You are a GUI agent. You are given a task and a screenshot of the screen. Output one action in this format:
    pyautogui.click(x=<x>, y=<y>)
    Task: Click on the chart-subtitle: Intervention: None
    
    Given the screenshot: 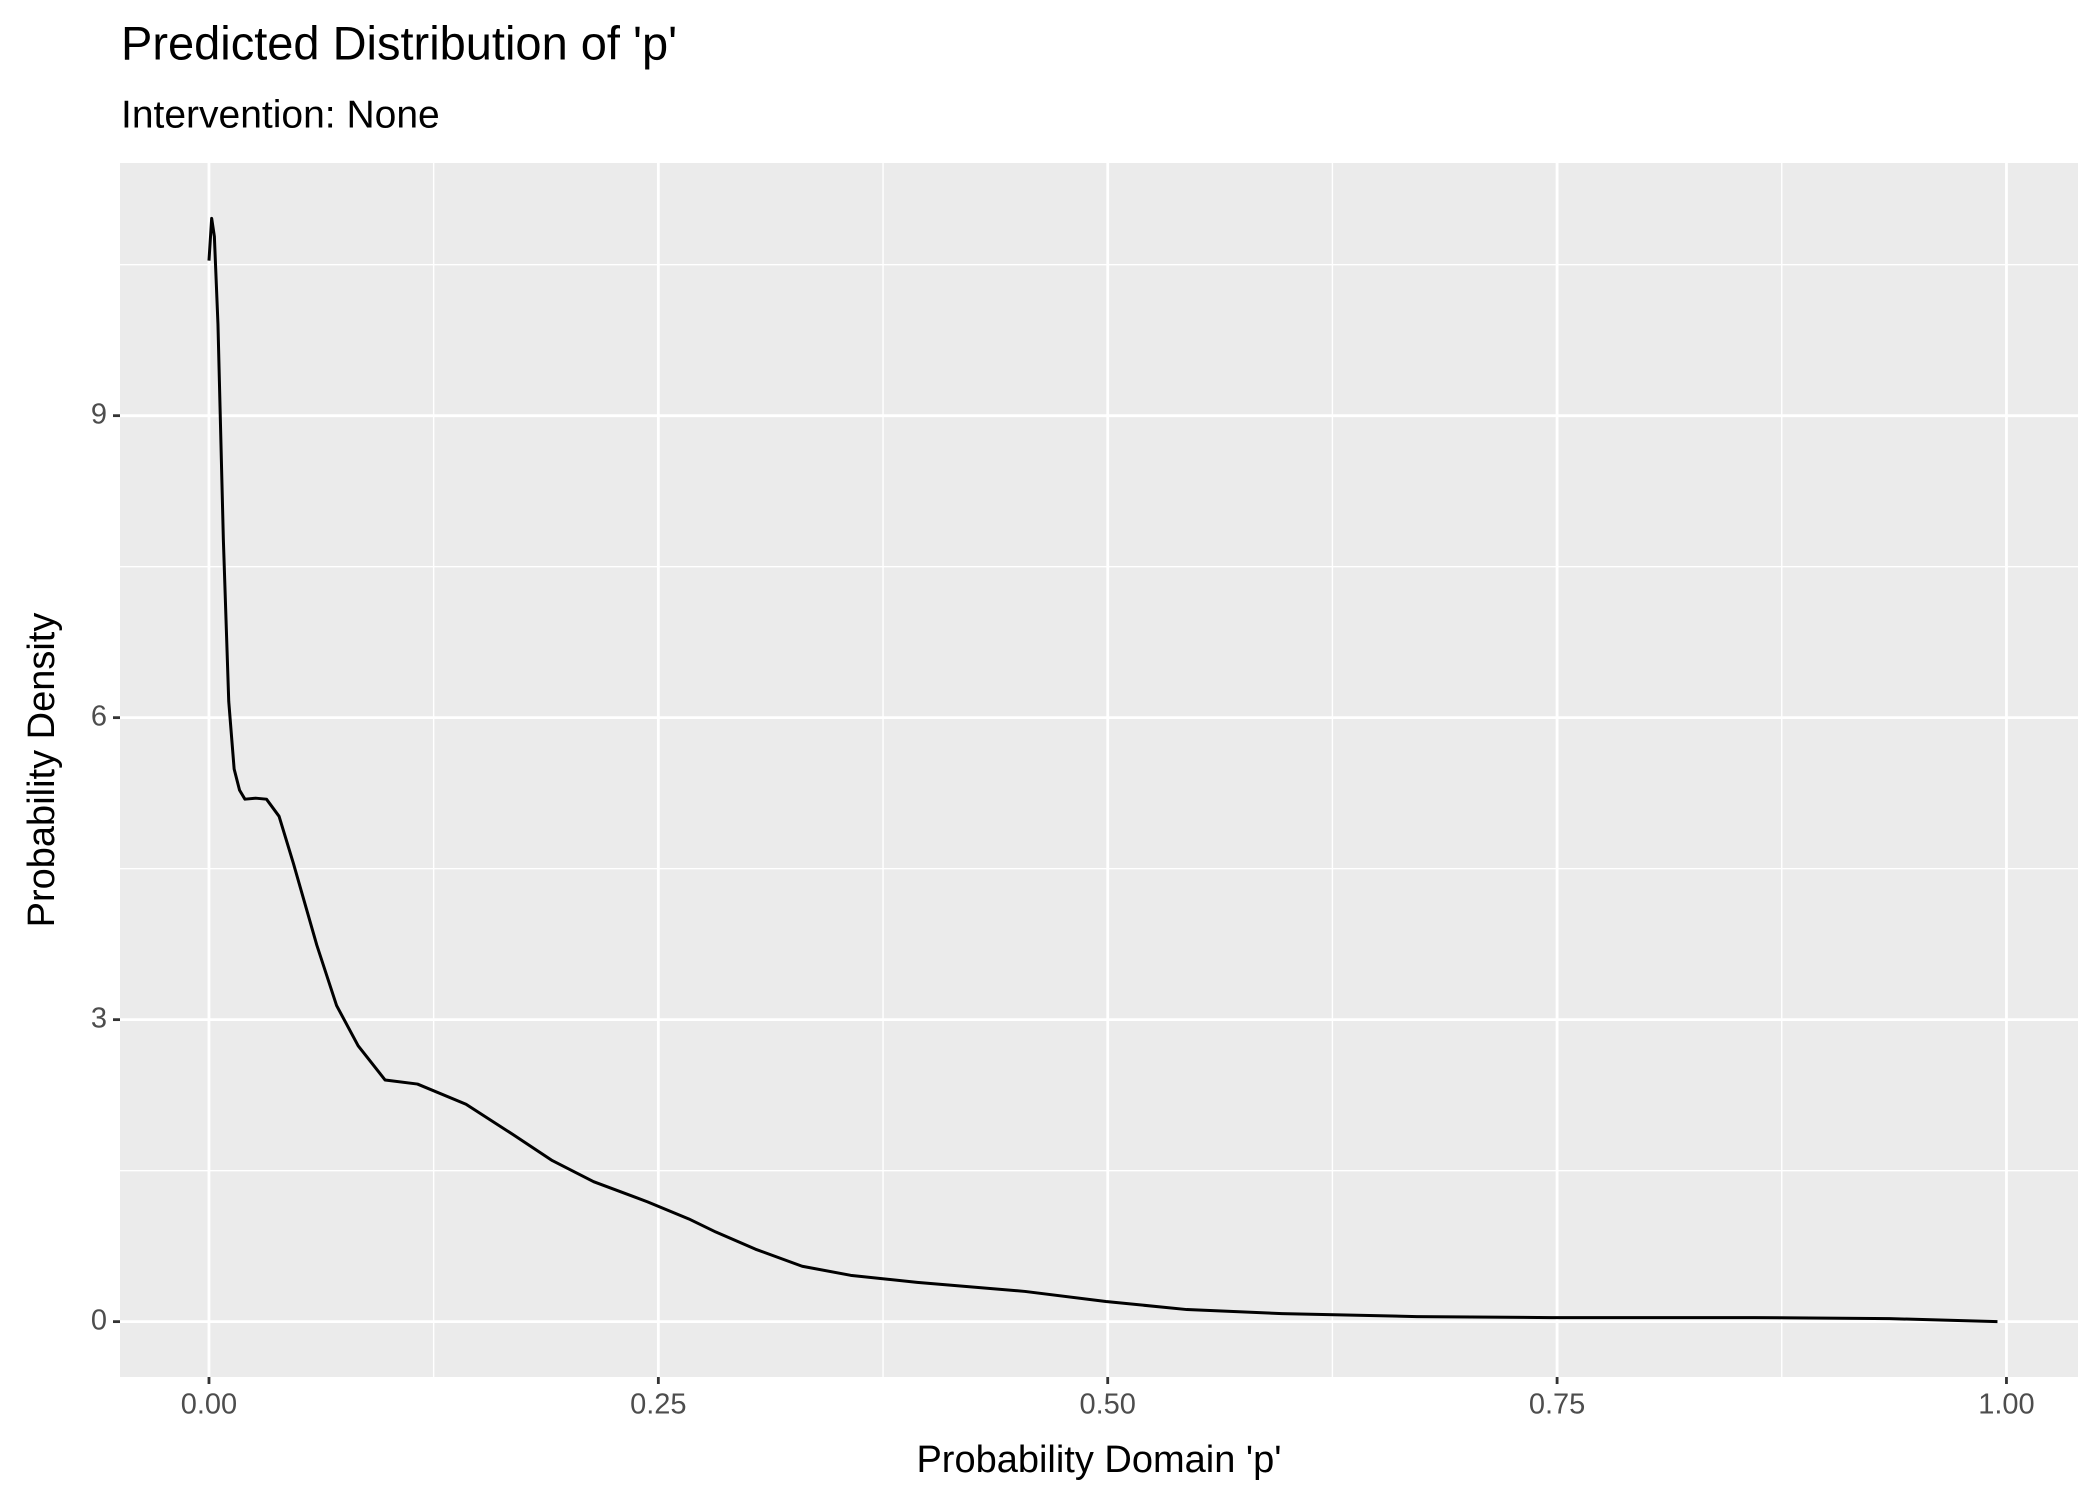 What is the action you would take?
    pyautogui.click(x=280, y=114)
    